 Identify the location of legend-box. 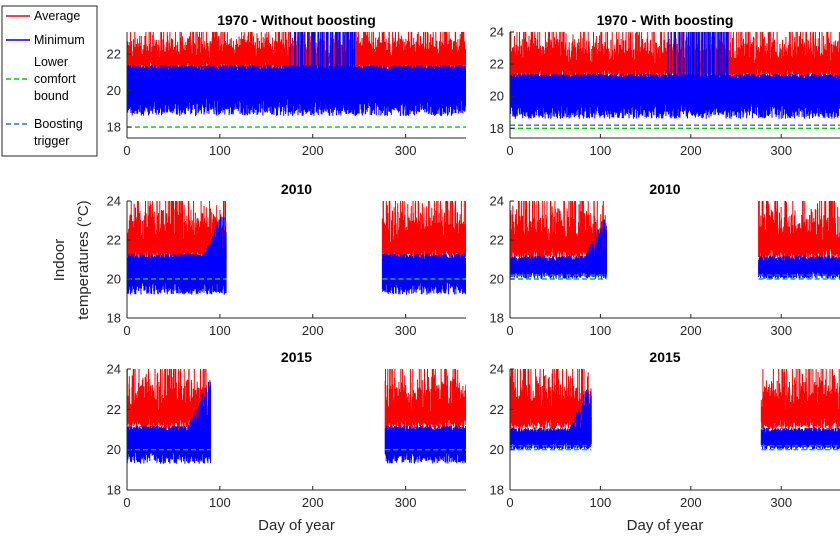
(49, 81).